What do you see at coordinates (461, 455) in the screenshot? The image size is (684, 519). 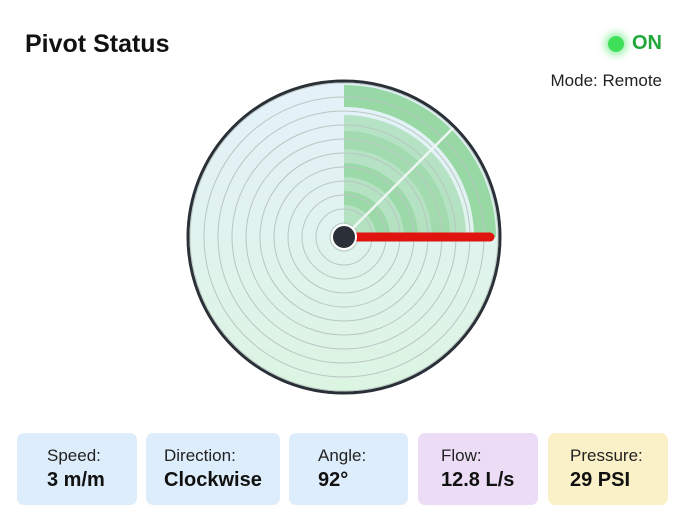 I see `flow-label: Flow:` at bounding box center [461, 455].